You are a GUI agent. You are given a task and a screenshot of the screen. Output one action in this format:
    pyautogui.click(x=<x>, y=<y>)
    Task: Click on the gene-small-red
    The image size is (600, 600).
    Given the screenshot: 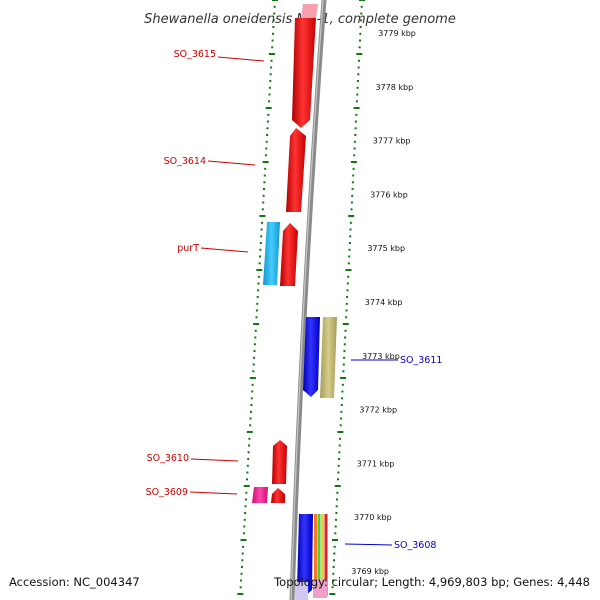 What is the action you would take?
    pyautogui.click(x=326, y=555)
    